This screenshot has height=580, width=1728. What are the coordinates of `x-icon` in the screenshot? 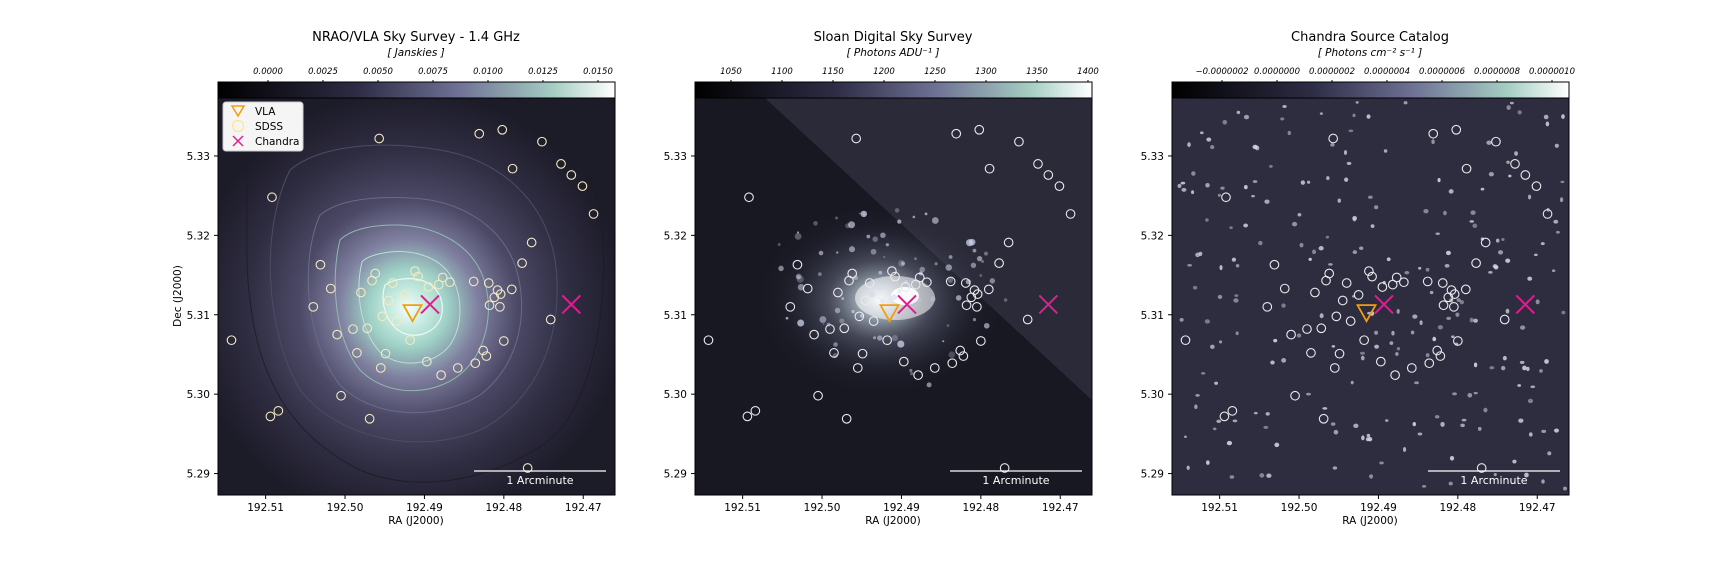 It's located at (238, 141).